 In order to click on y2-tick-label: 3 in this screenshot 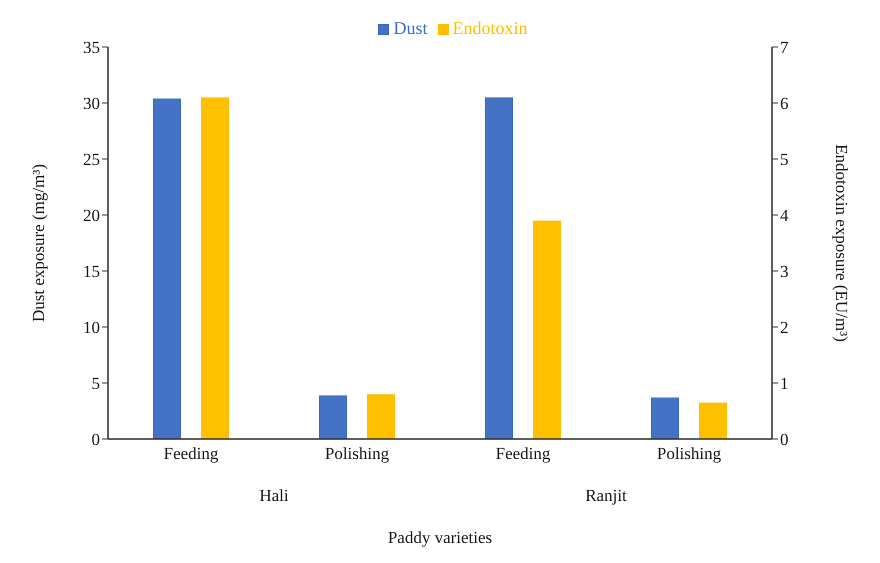, I will do `click(784, 272)`.